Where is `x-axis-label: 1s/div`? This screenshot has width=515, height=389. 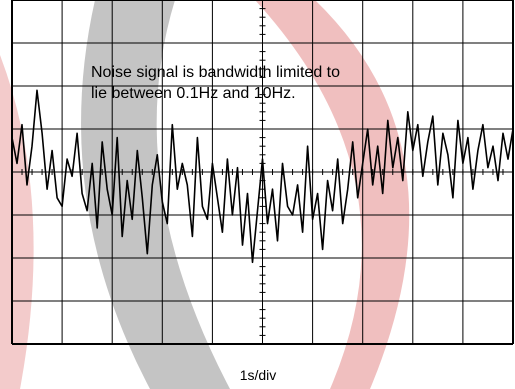
x-axis-label: 1s/div is located at coordinates (258, 375).